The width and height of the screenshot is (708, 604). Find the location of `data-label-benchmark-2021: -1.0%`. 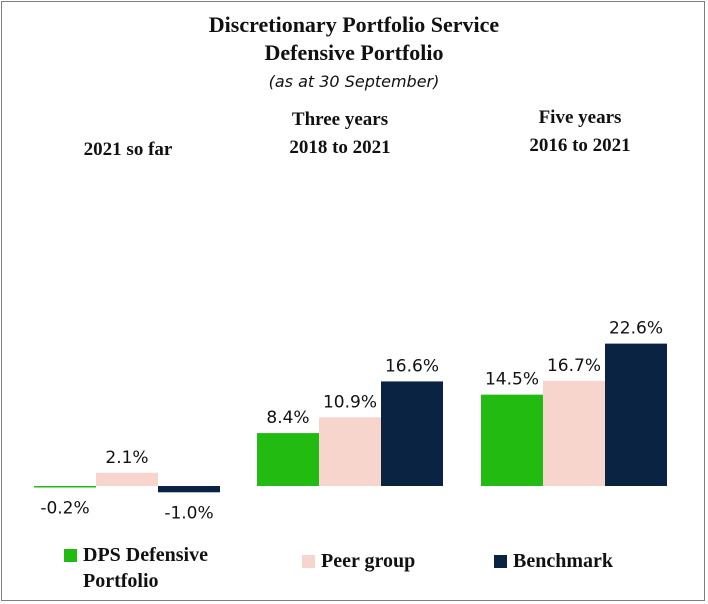

data-label-benchmark-2021: -1.0% is located at coordinates (188, 513).